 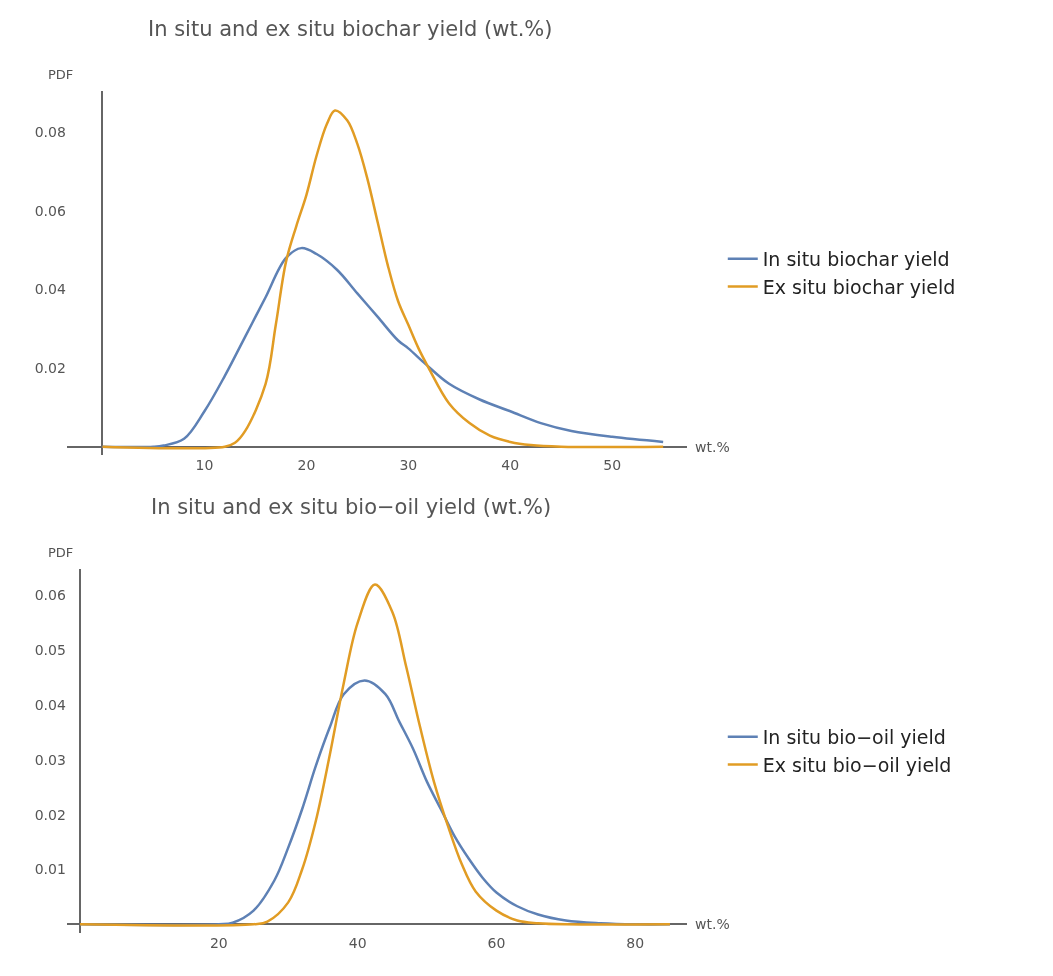 What do you see at coordinates (50, 132) in the screenshot?
I see `y-tick-label: 0.08` at bounding box center [50, 132].